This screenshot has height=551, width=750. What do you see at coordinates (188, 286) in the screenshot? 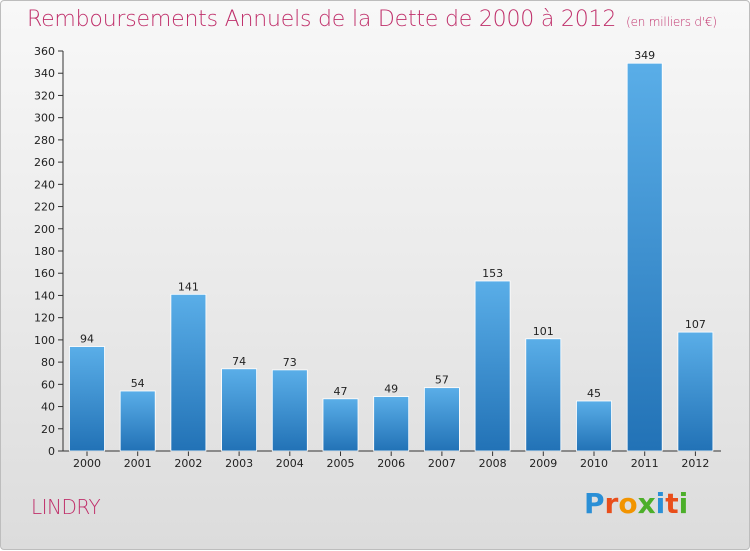
I see `data-label: 141` at bounding box center [188, 286].